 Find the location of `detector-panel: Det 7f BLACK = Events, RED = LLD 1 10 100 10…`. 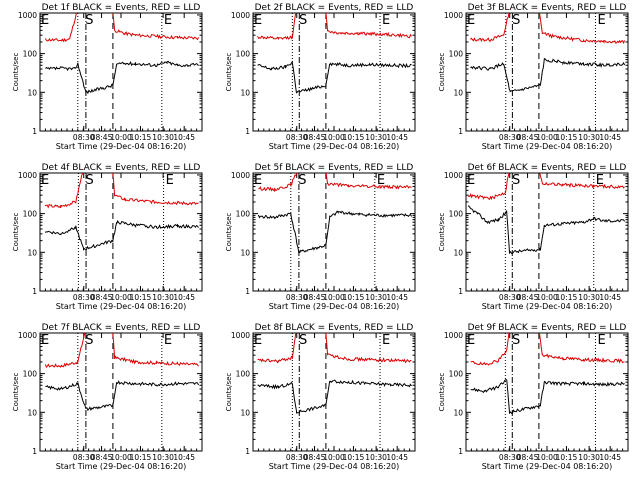

detector-panel: Det 7f BLACK = Events, RED = LLD 1 10 100 10… is located at coordinates (107, 397).